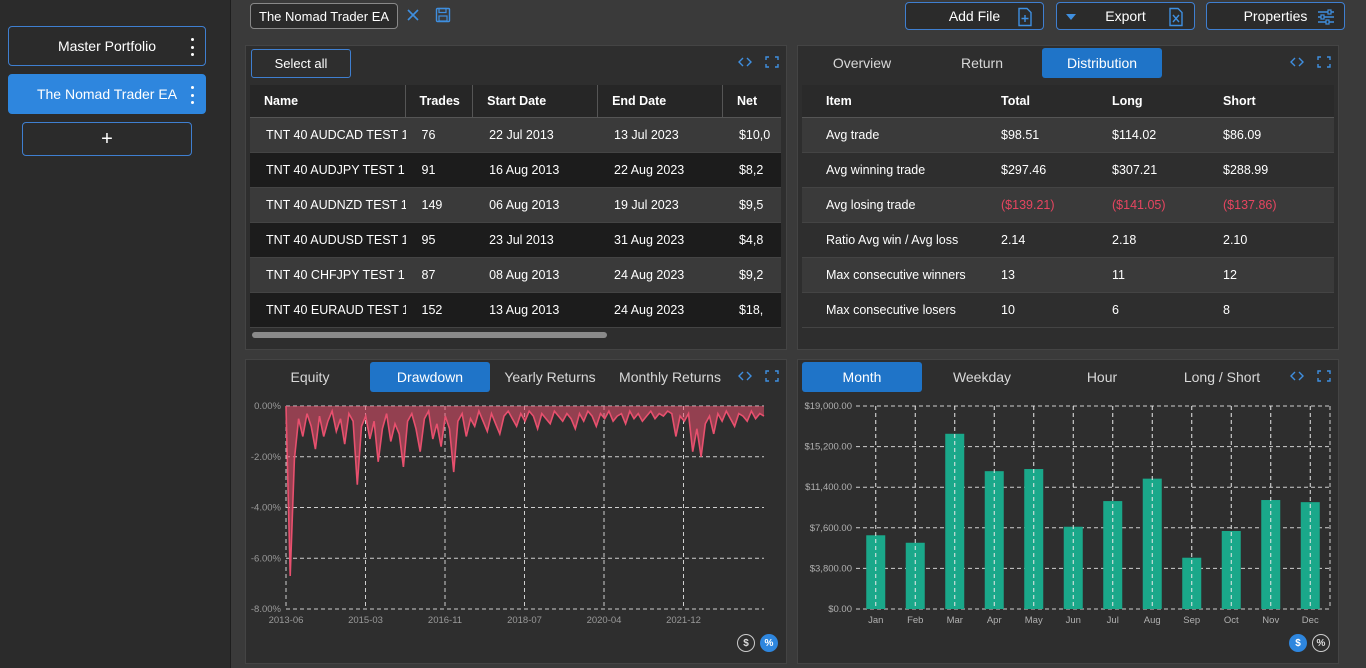  Describe the element at coordinates (1326, 17) in the screenshot. I see `sliders-icon` at that location.